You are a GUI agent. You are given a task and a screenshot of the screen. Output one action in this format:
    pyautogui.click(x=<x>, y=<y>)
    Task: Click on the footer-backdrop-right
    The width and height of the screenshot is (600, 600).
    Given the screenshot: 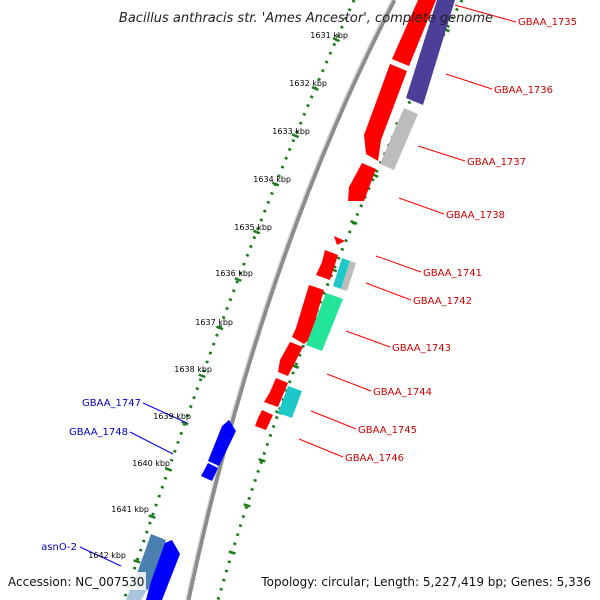 What is the action you would take?
    pyautogui.click(x=425, y=581)
    